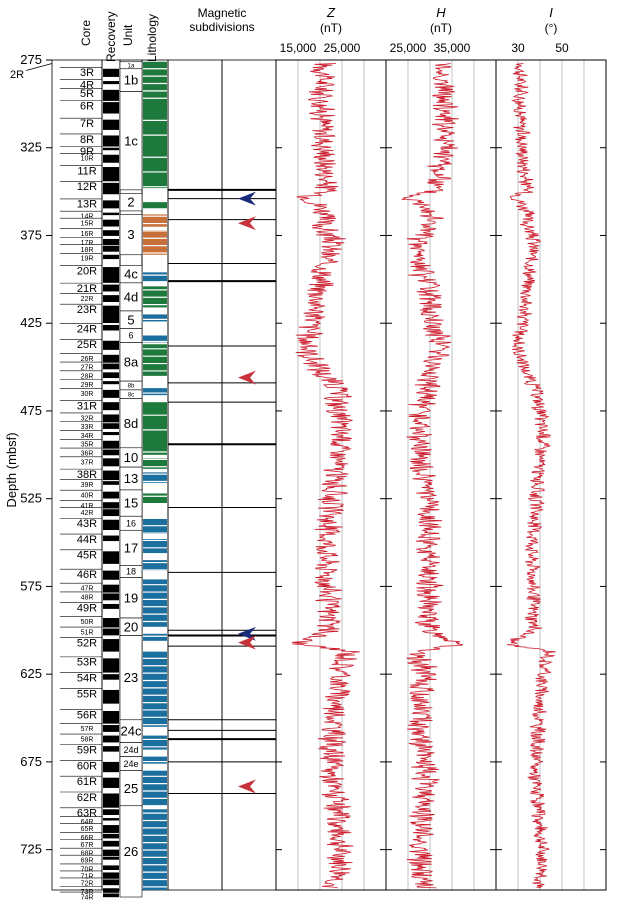 The width and height of the screenshot is (618, 902). Describe the element at coordinates (87, 506) in the screenshot. I see `core-label: 41R` at that location.